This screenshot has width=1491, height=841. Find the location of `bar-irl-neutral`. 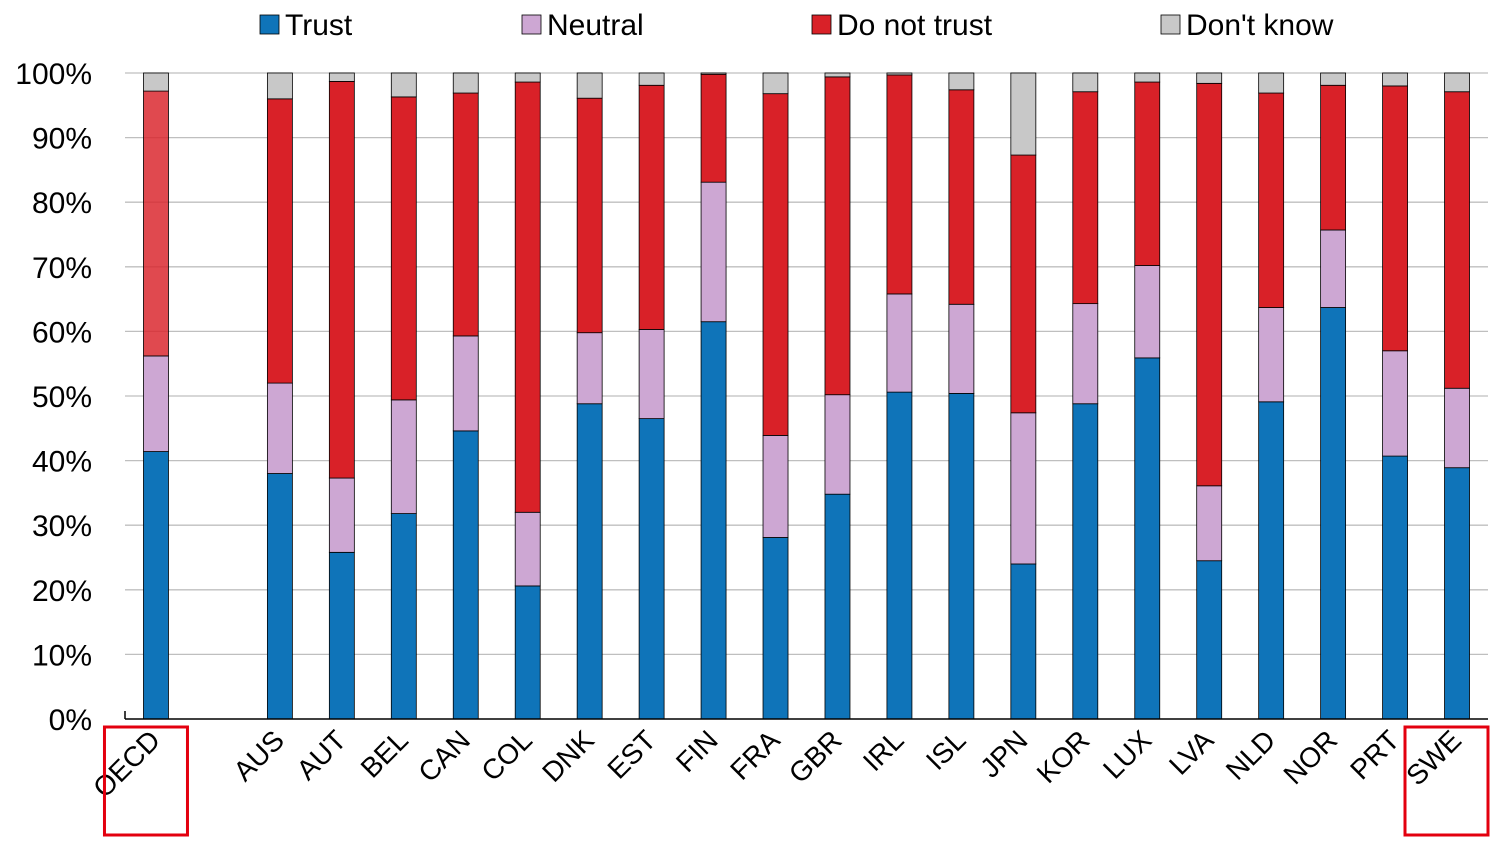

bar-irl-neutral is located at coordinates (899, 343).